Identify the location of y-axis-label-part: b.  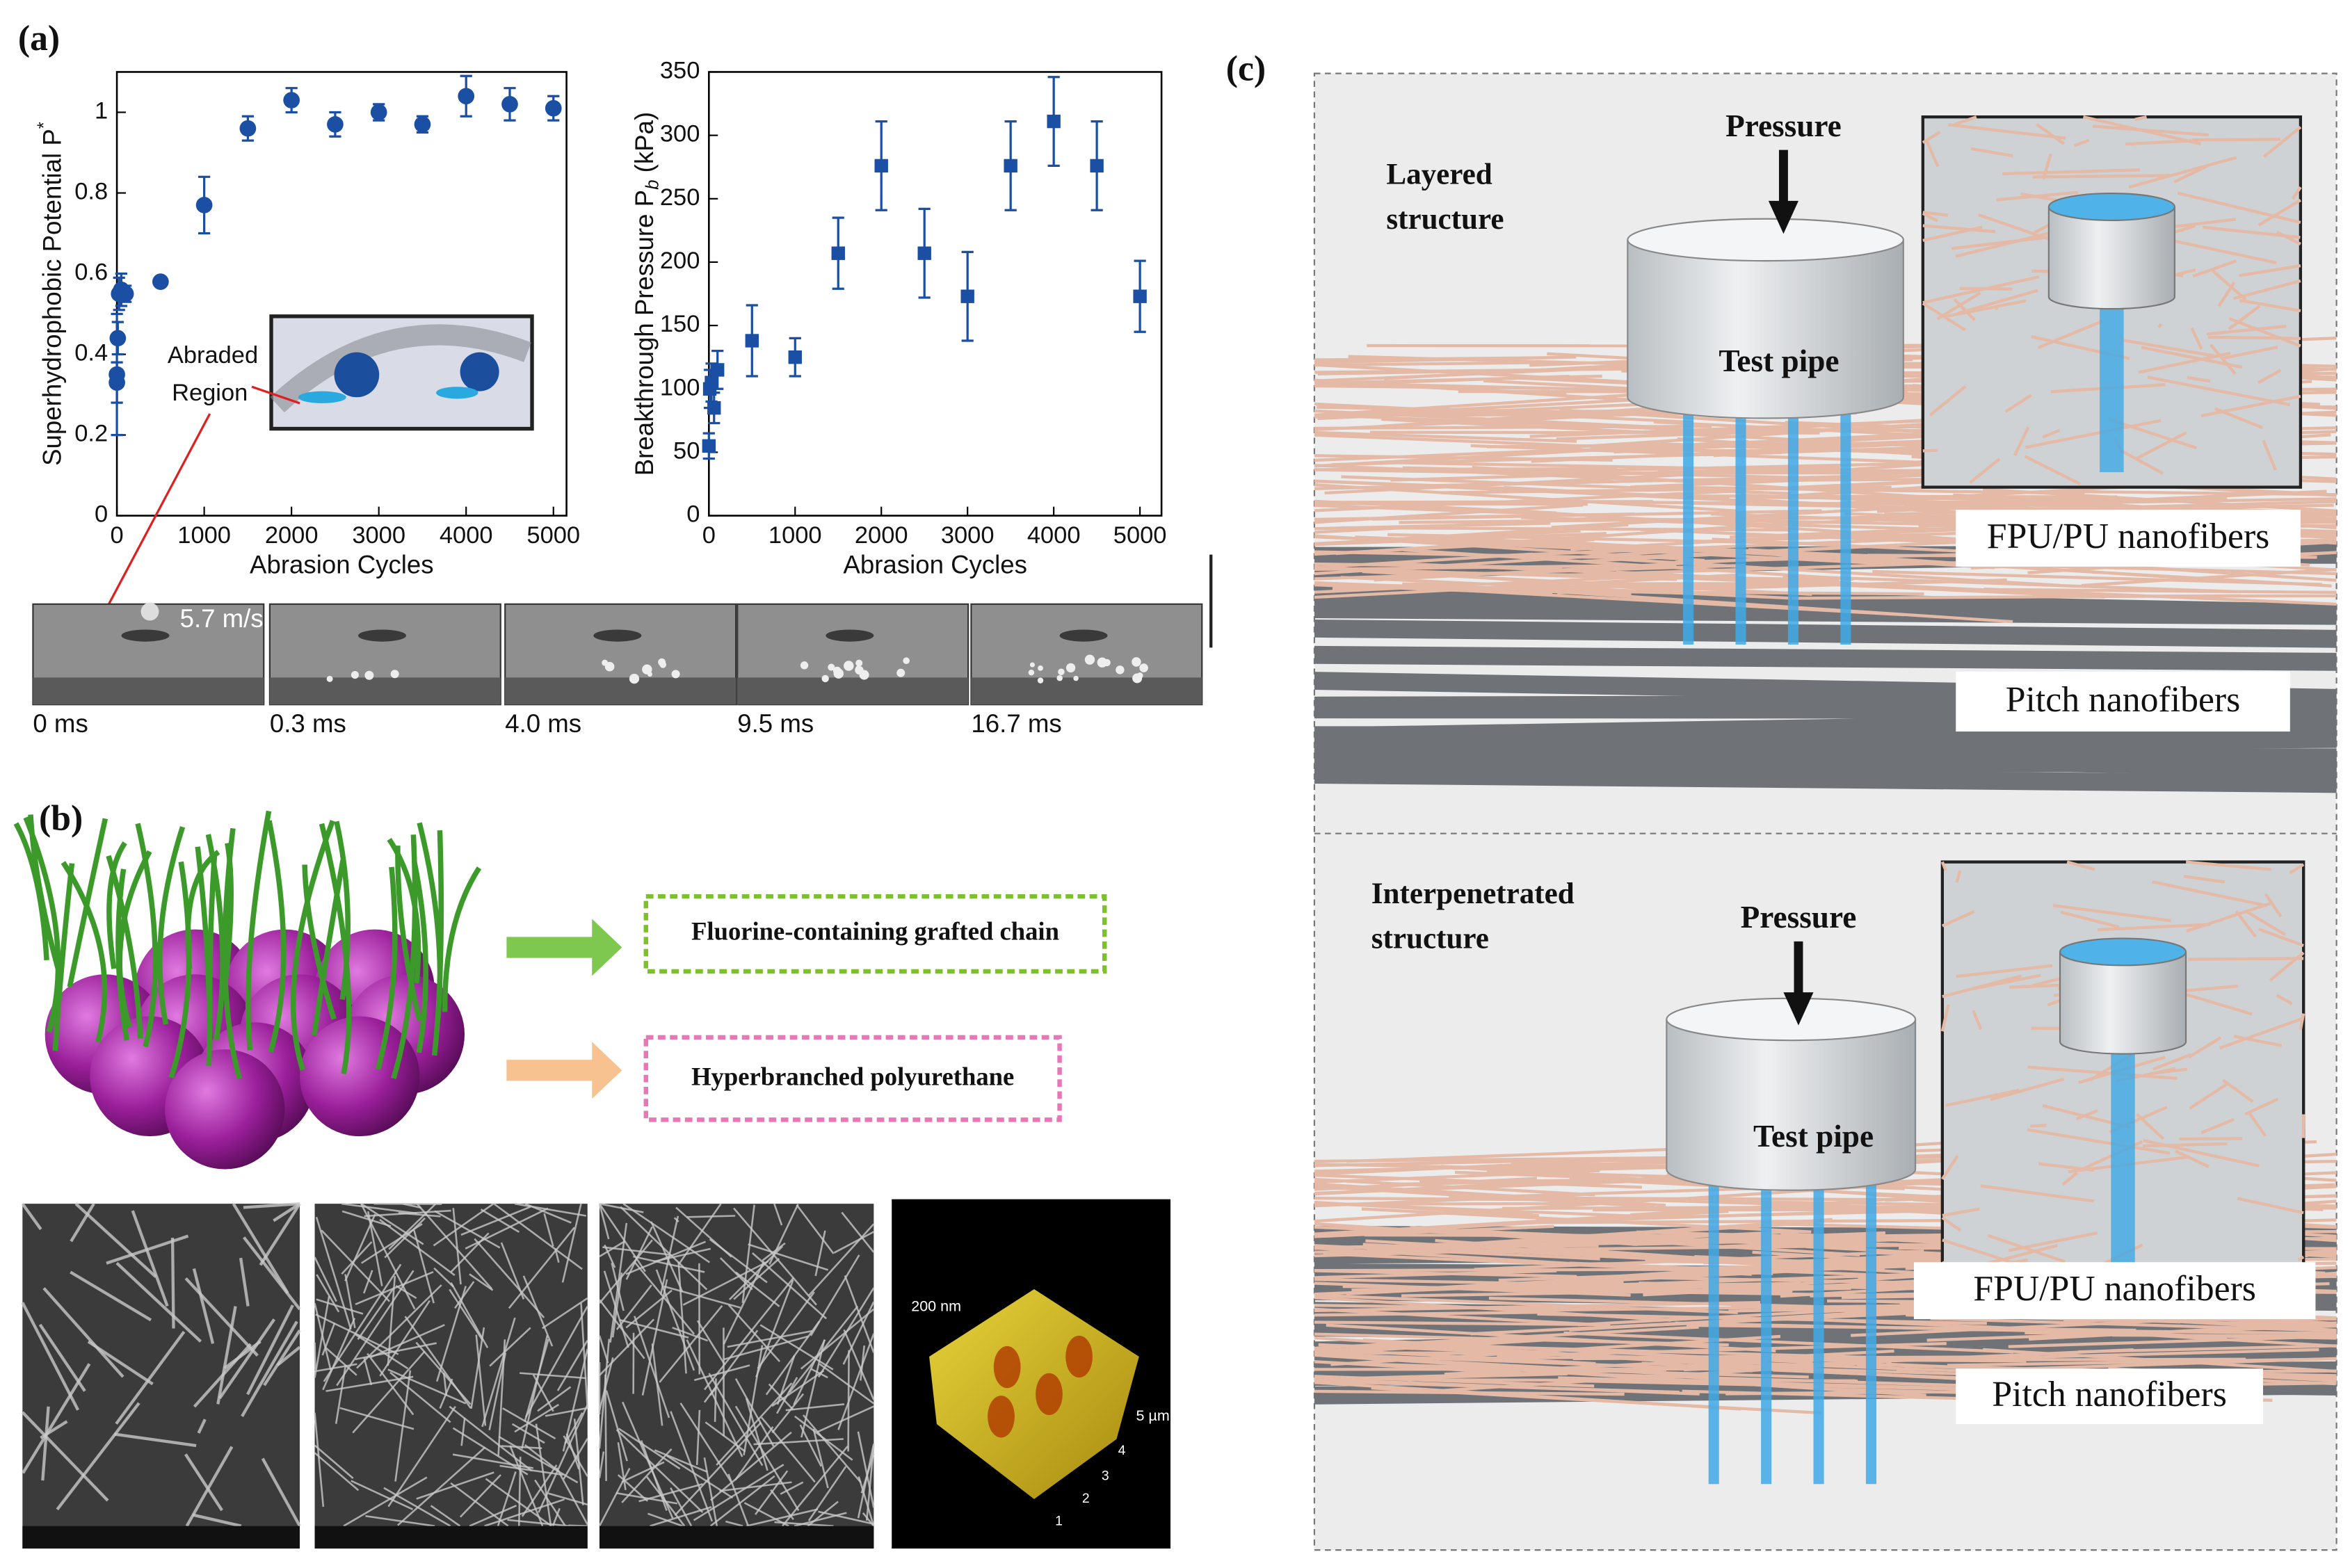
(652, 185).